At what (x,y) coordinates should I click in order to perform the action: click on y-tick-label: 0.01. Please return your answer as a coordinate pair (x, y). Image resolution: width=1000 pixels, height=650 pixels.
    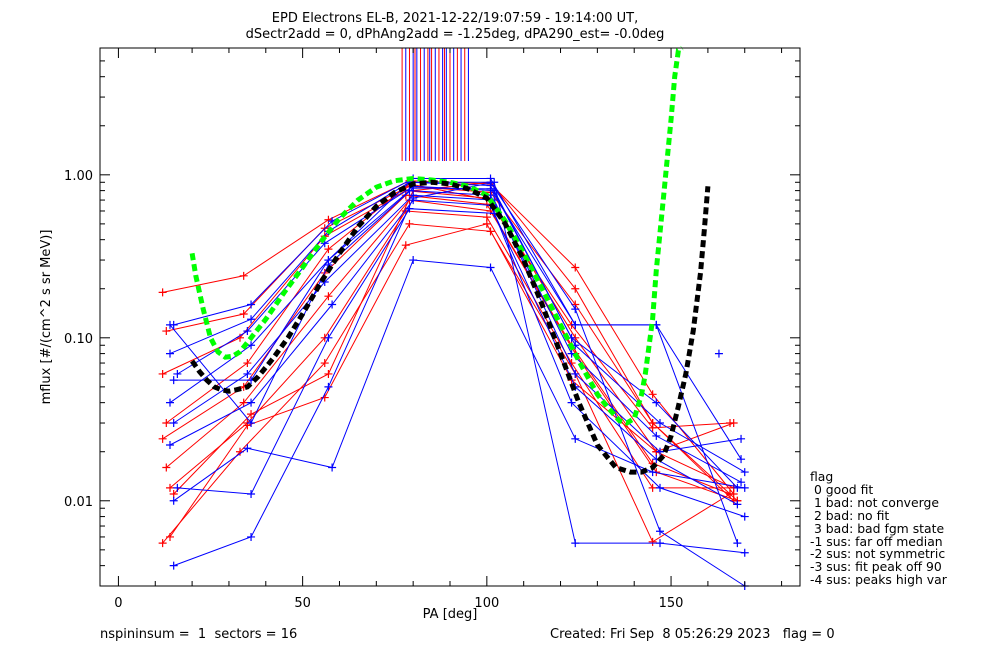
    Looking at the image, I should click on (78, 502).